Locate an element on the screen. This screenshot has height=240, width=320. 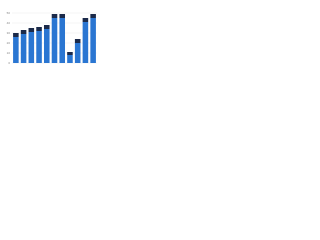
y-tick-label: 10 is located at coordinates (9, 53).